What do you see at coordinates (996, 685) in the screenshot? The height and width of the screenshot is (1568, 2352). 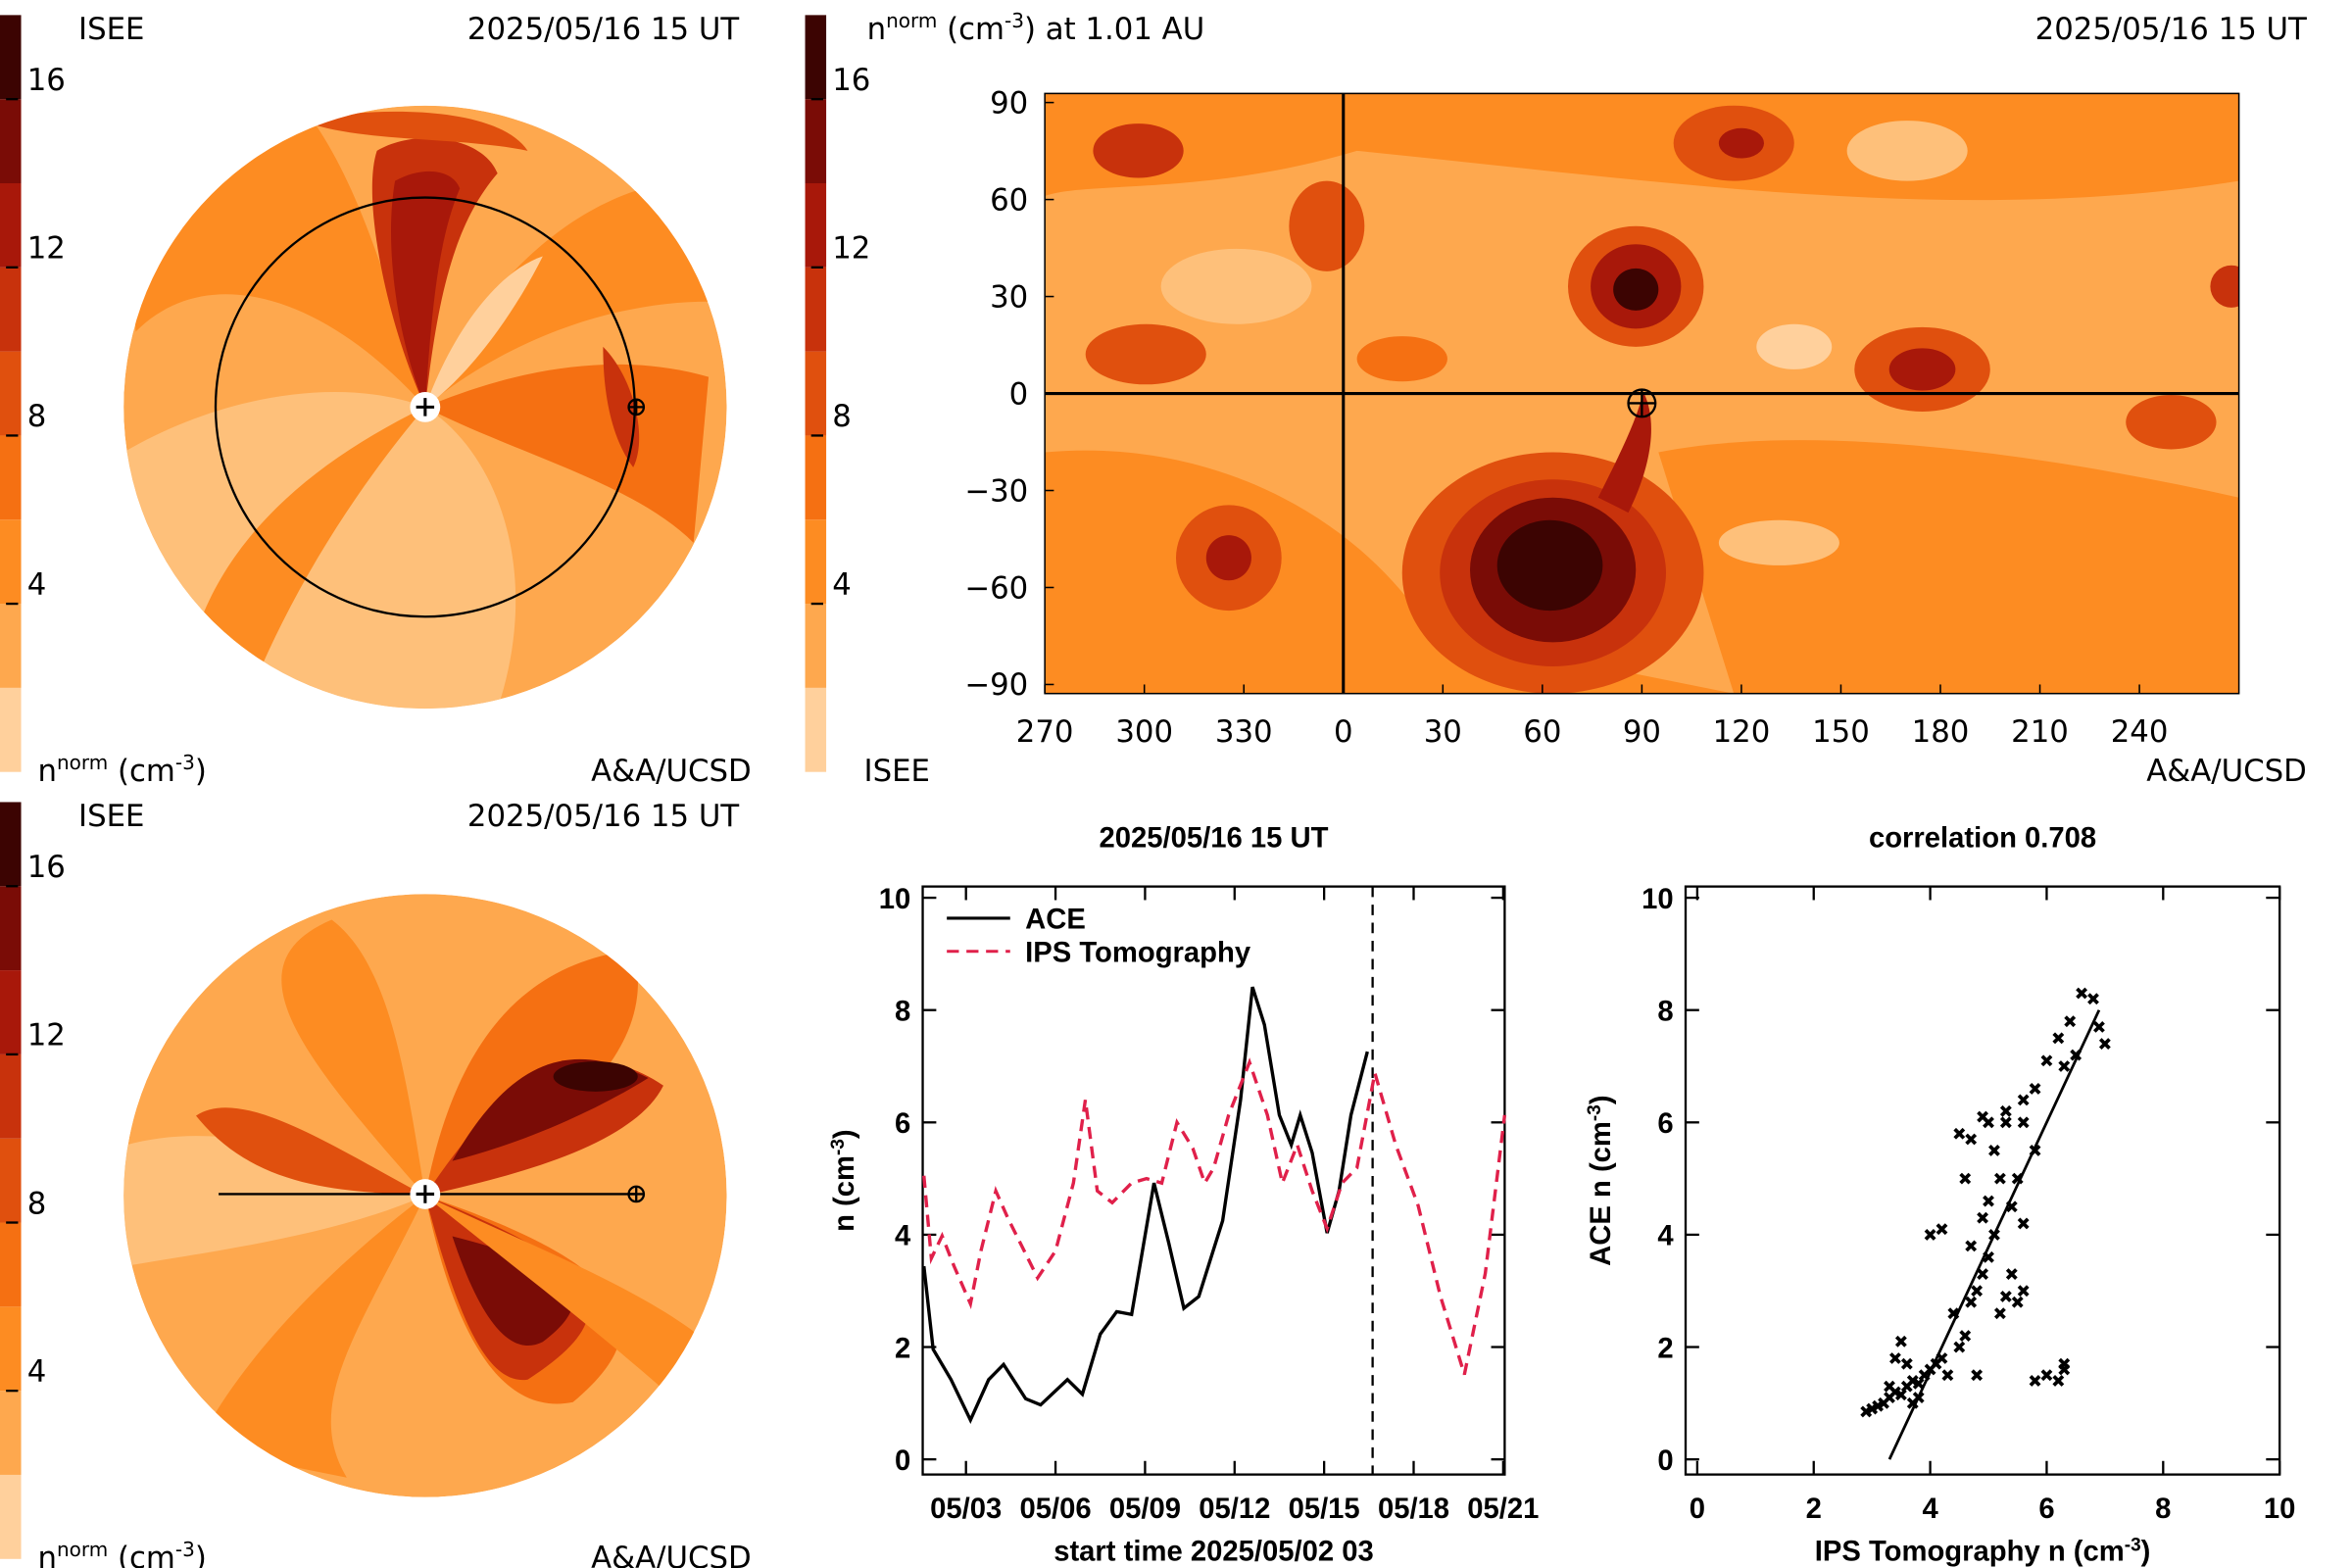 I see `y-tick-label: −90` at bounding box center [996, 685].